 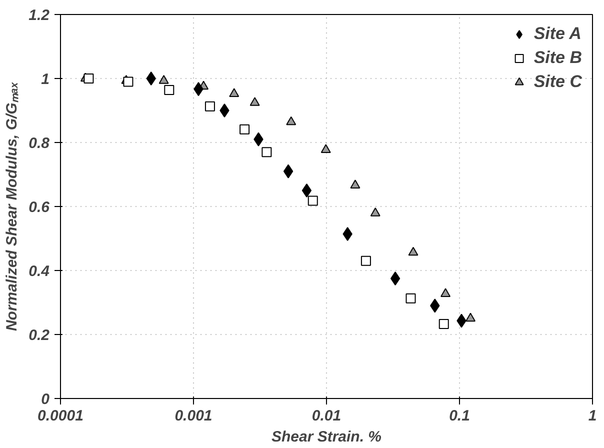 I want to click on legend-label: Site B, so click(x=558, y=58).